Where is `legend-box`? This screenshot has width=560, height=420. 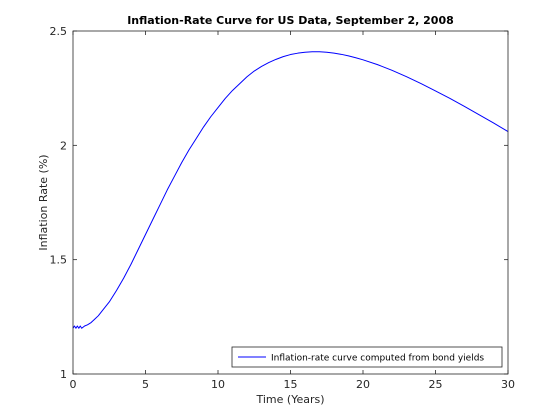 legend-box is located at coordinates (367, 357).